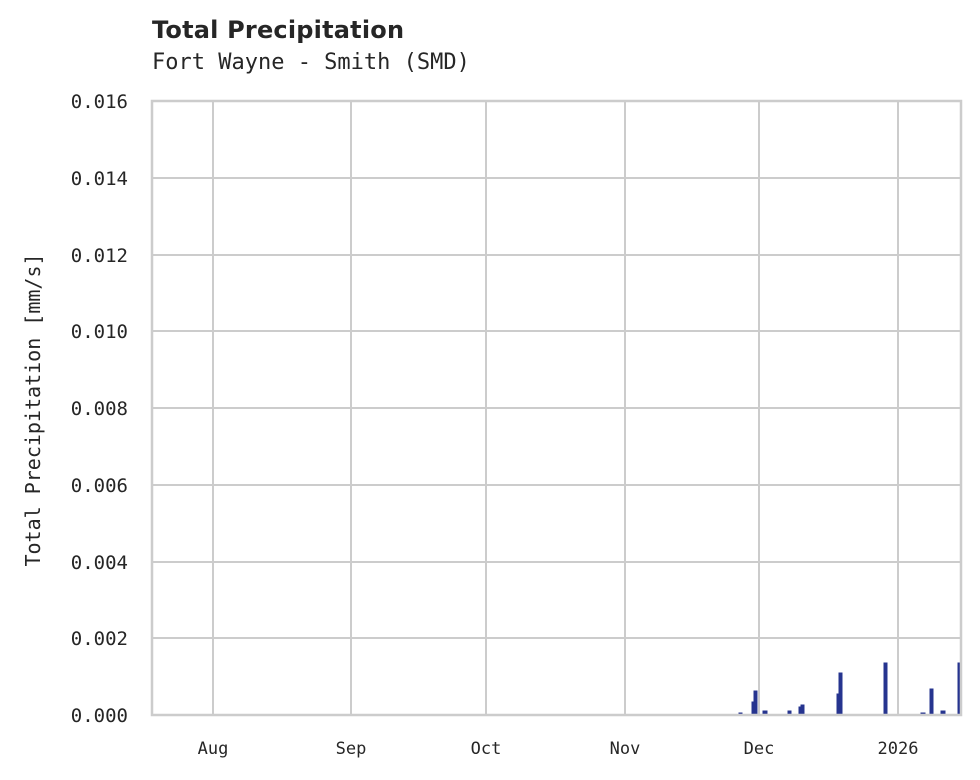 This screenshot has width=980, height=780. Describe the element at coordinates (99, 486) in the screenshot. I see `y-tick-3: 0.006` at that location.